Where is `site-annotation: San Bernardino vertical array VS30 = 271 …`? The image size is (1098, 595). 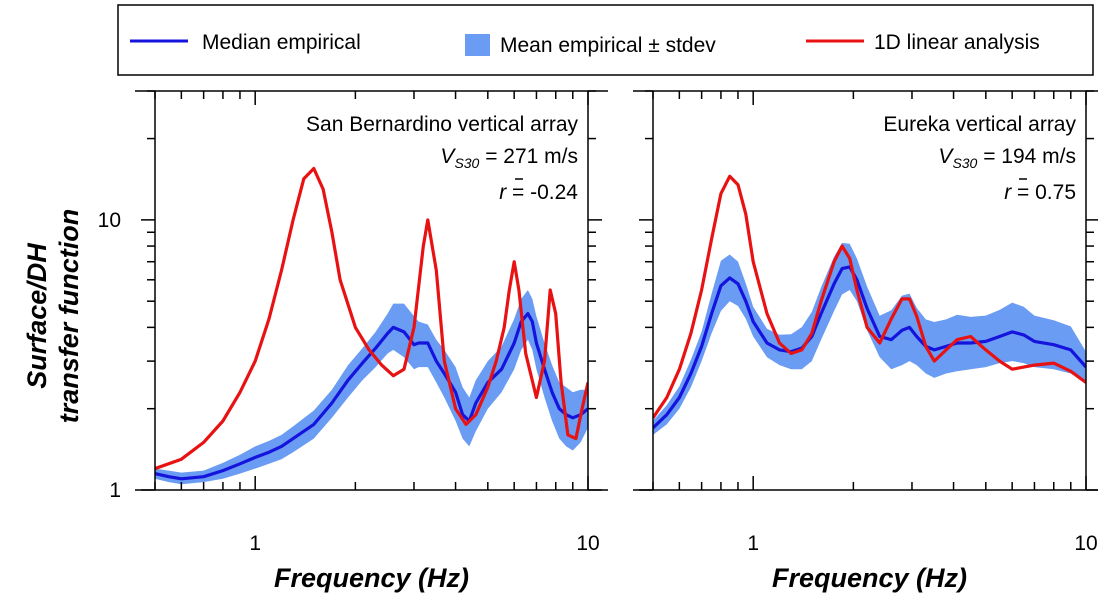
site-annotation: San Bernardino vertical array VS30 = 271 … is located at coordinates (442, 158).